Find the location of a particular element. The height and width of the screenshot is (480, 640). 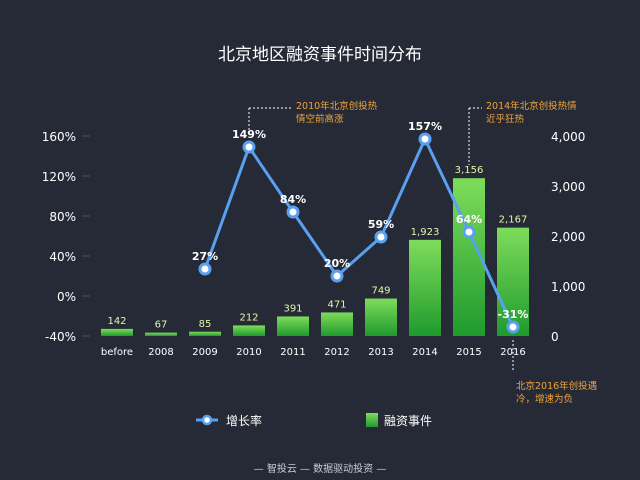

annotation-text: 北京2016年创投遇 is located at coordinates (557, 386).